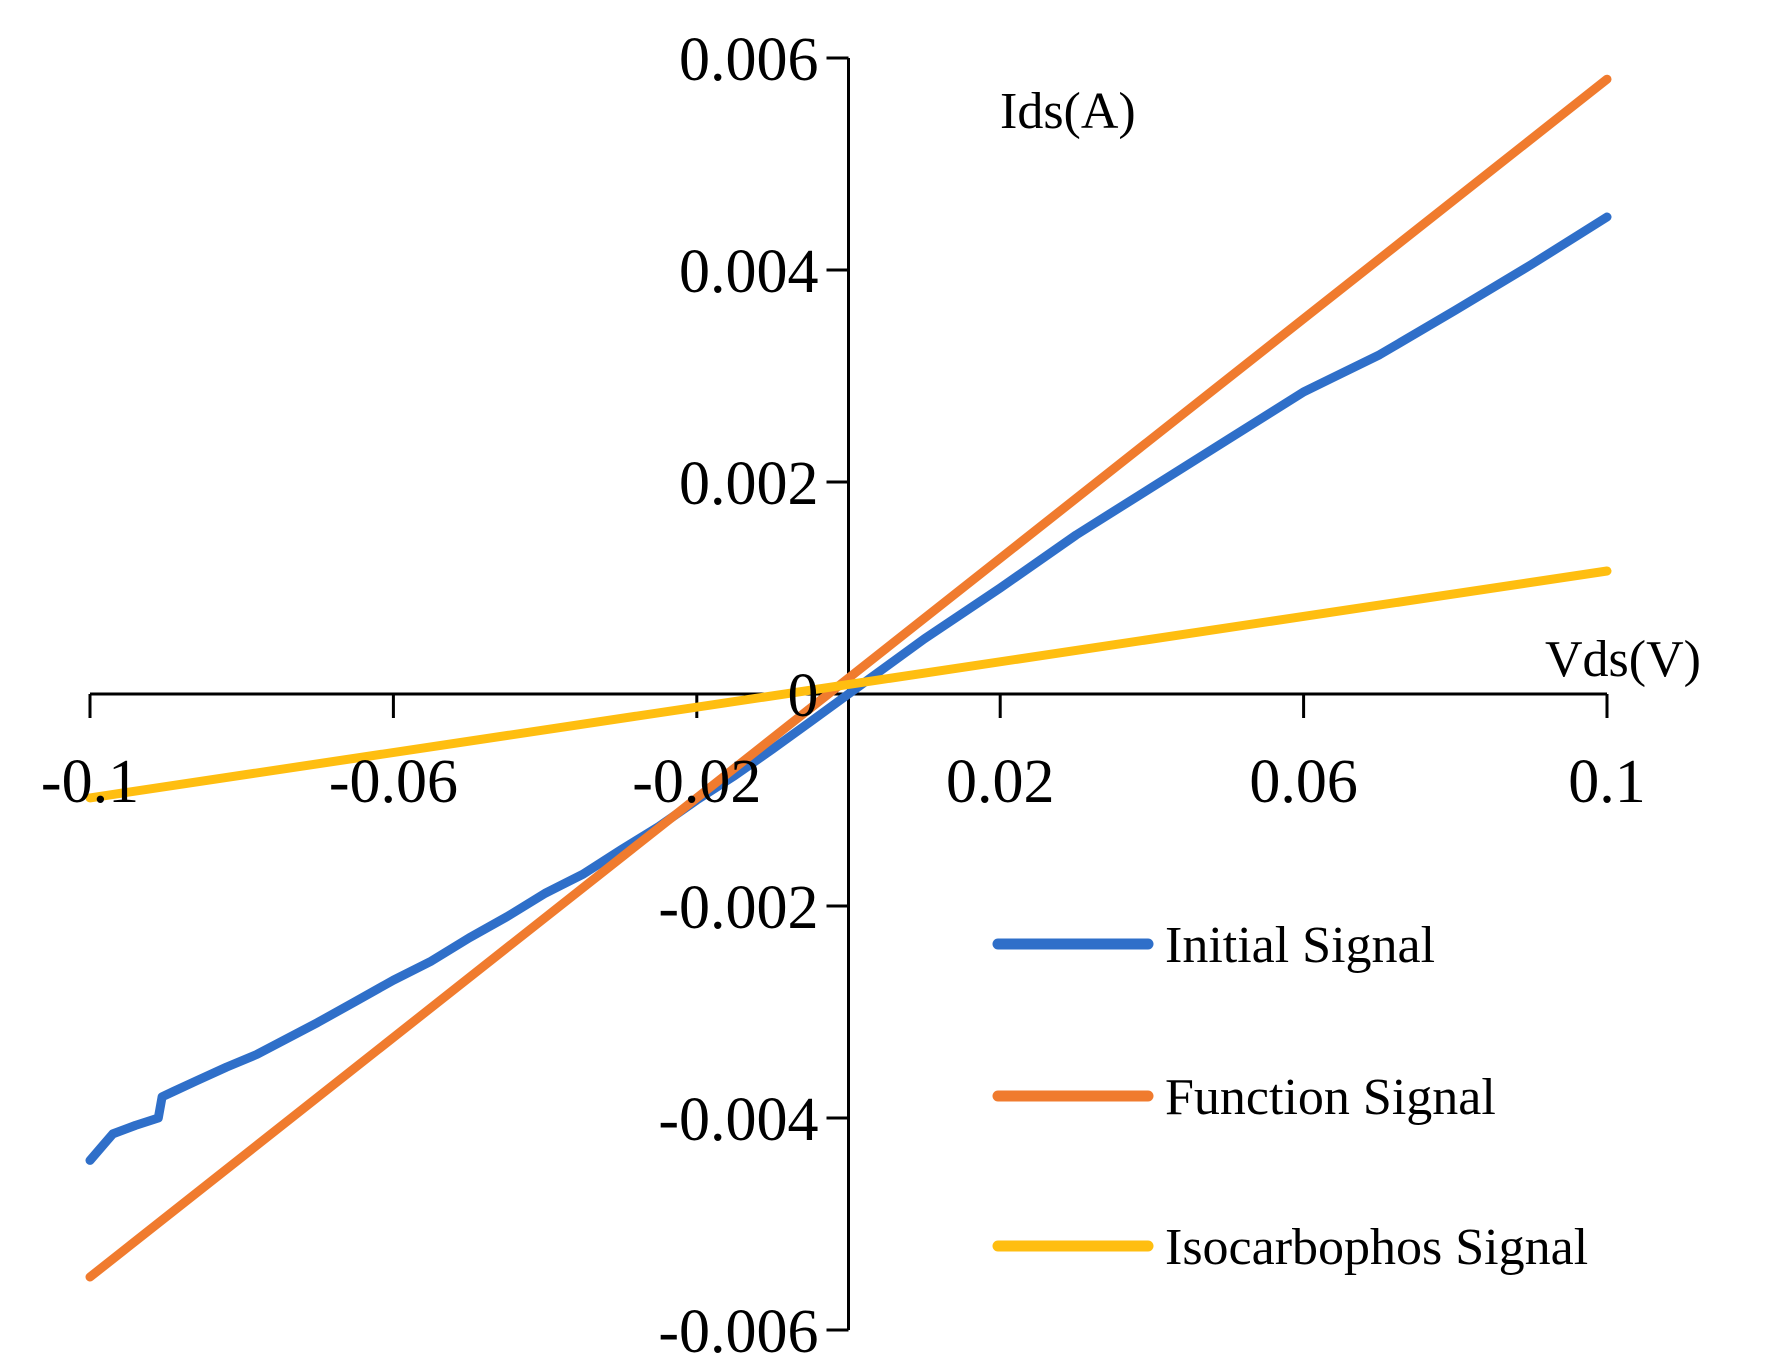 The height and width of the screenshot is (1369, 1773). Describe the element at coordinates (749, 272) in the screenshot. I see `y-tick-label: 0.004` at that location.